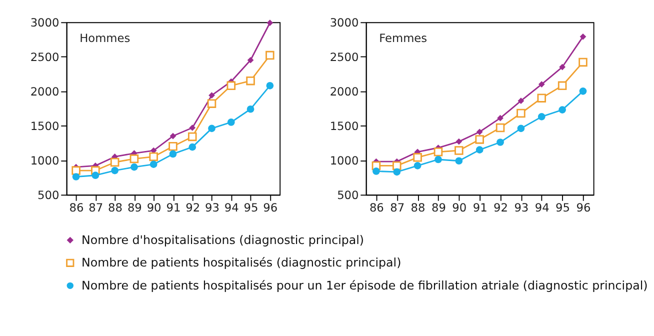 This screenshot has height=336, width=654. I want to click on legend-label: Nombre d'hospitalisations (diagnostic principal), so click(223, 239).